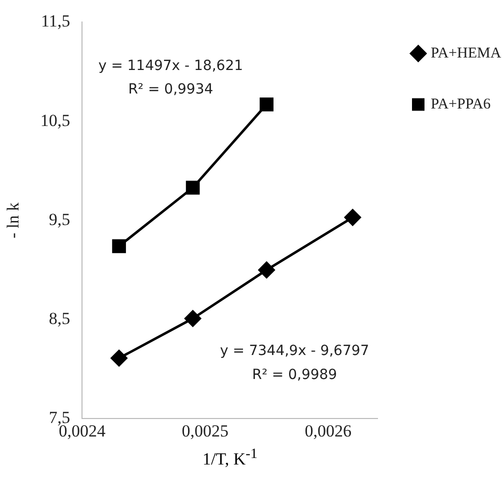  What do you see at coordinates (171, 90) in the screenshot?
I see `annotation: R² = 0,9934` at bounding box center [171, 90].